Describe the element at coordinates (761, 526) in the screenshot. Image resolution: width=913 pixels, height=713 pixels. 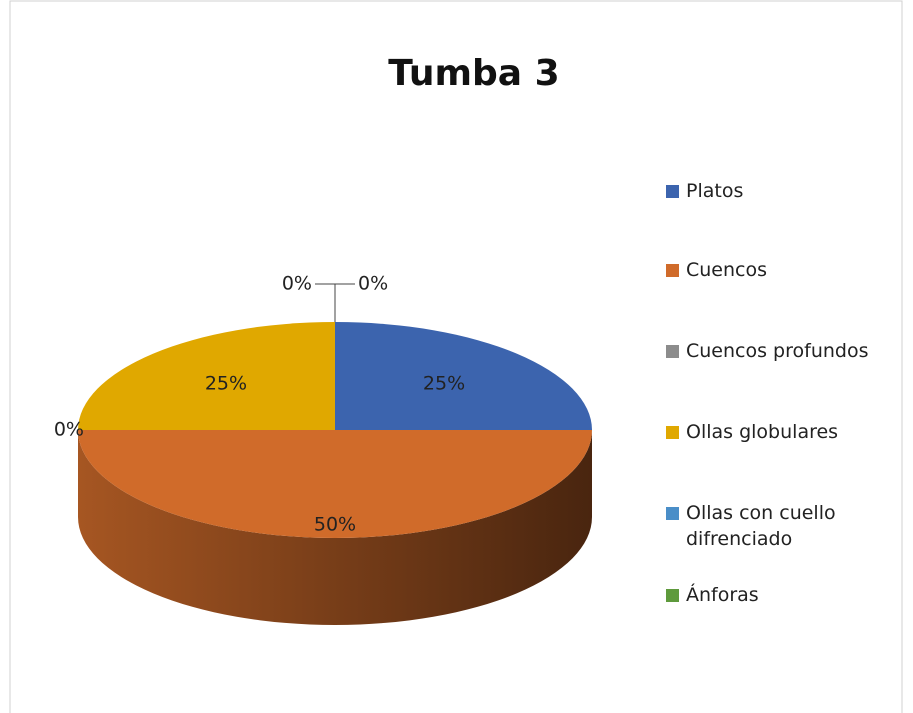
I see `legend-label: Ollas con cuello difrenciado` at that location.